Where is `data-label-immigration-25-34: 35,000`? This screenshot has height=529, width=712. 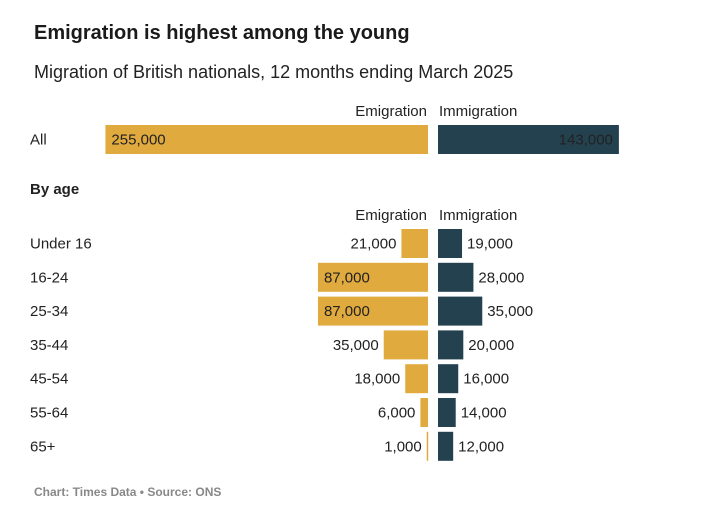 data-label-immigration-25-34: 35,000 is located at coordinates (510, 311).